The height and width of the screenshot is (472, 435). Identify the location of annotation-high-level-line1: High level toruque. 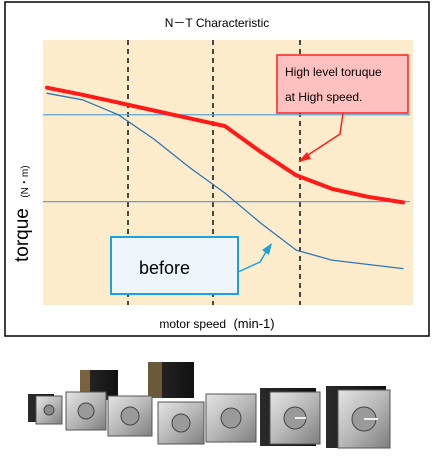
(333, 72).